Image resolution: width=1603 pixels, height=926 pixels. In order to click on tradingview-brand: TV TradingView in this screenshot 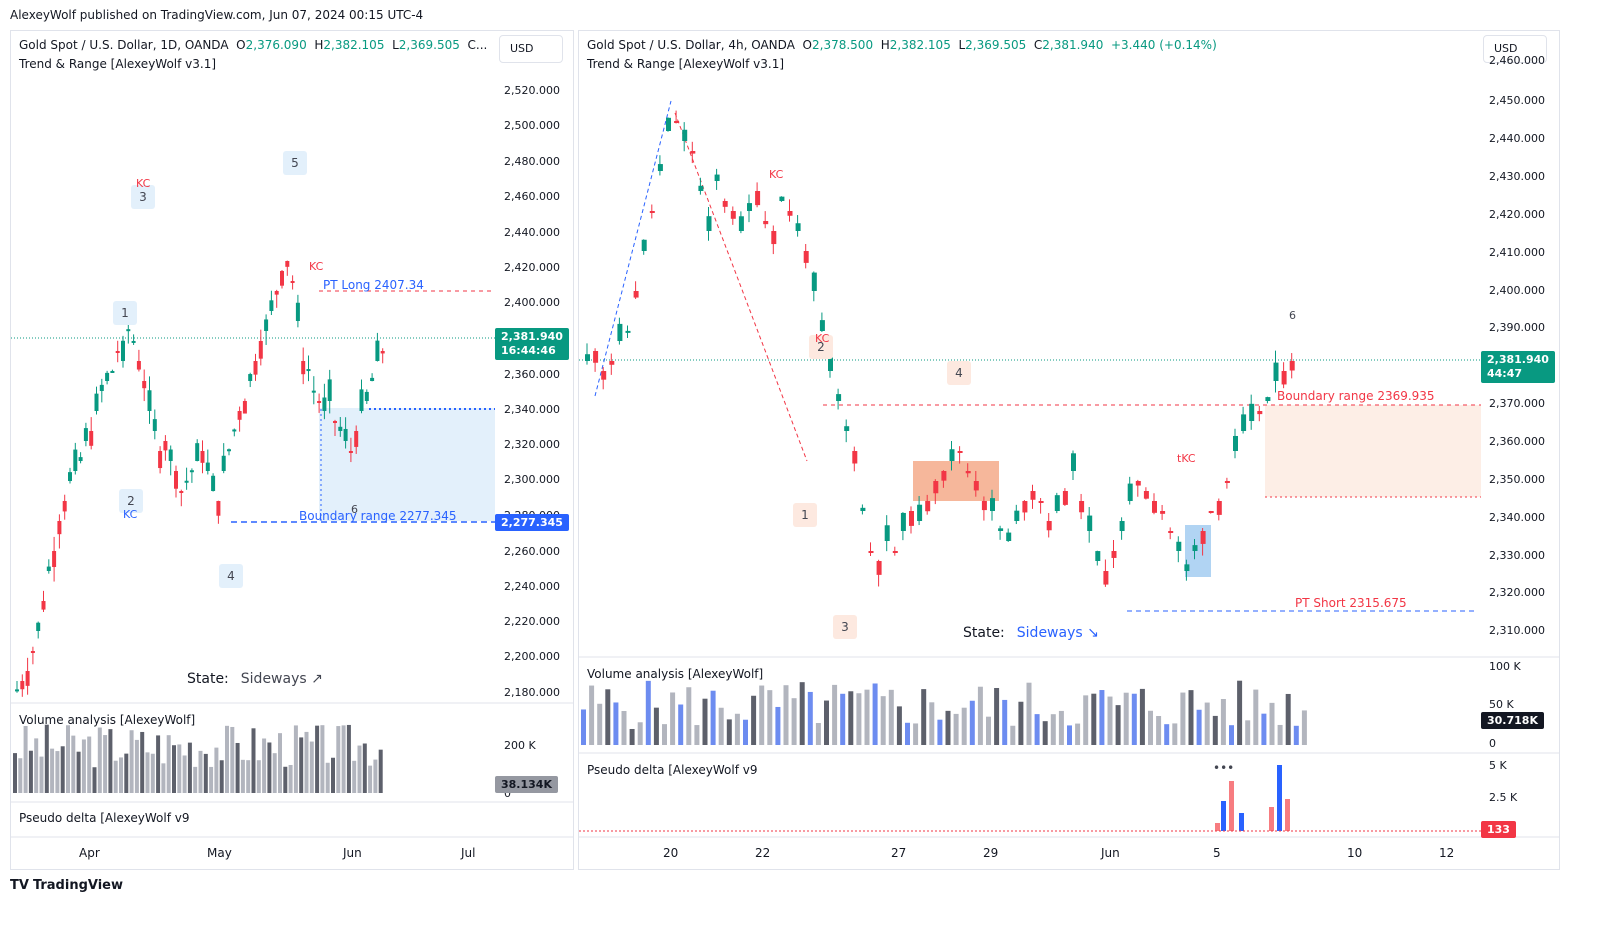, I will do `click(66, 885)`.